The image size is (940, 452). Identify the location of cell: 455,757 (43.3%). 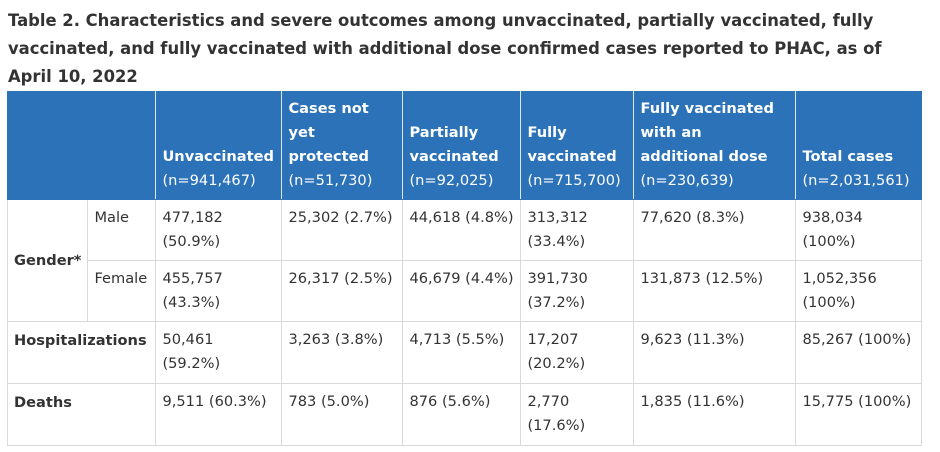
(219, 291).